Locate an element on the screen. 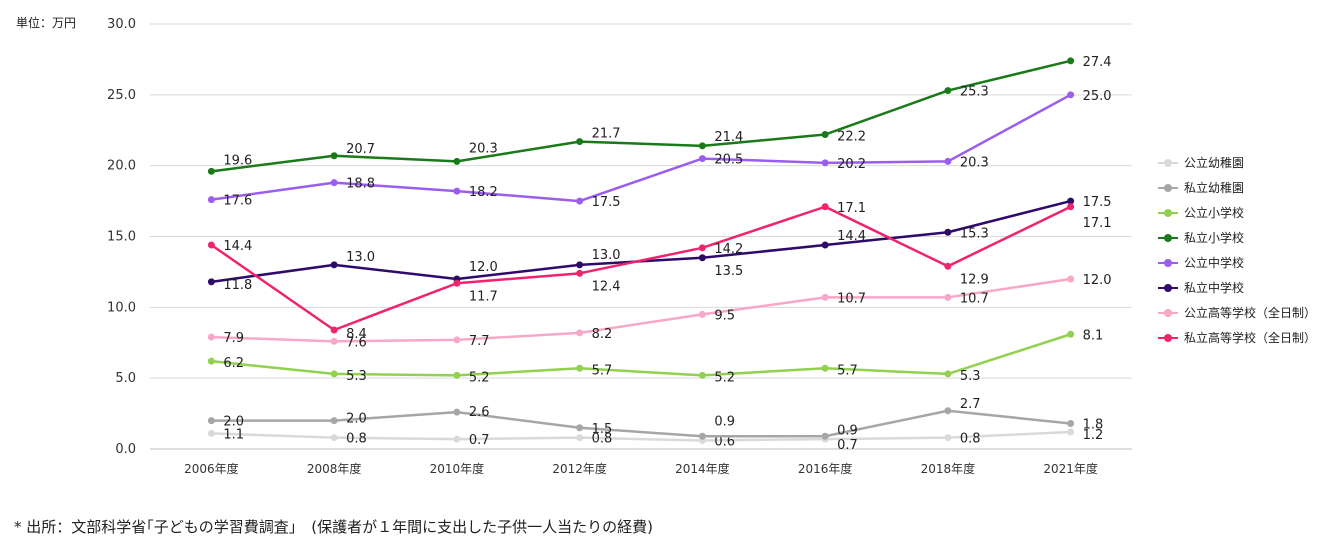 The image size is (1333, 542). data-label: 20.5 is located at coordinates (728, 160).